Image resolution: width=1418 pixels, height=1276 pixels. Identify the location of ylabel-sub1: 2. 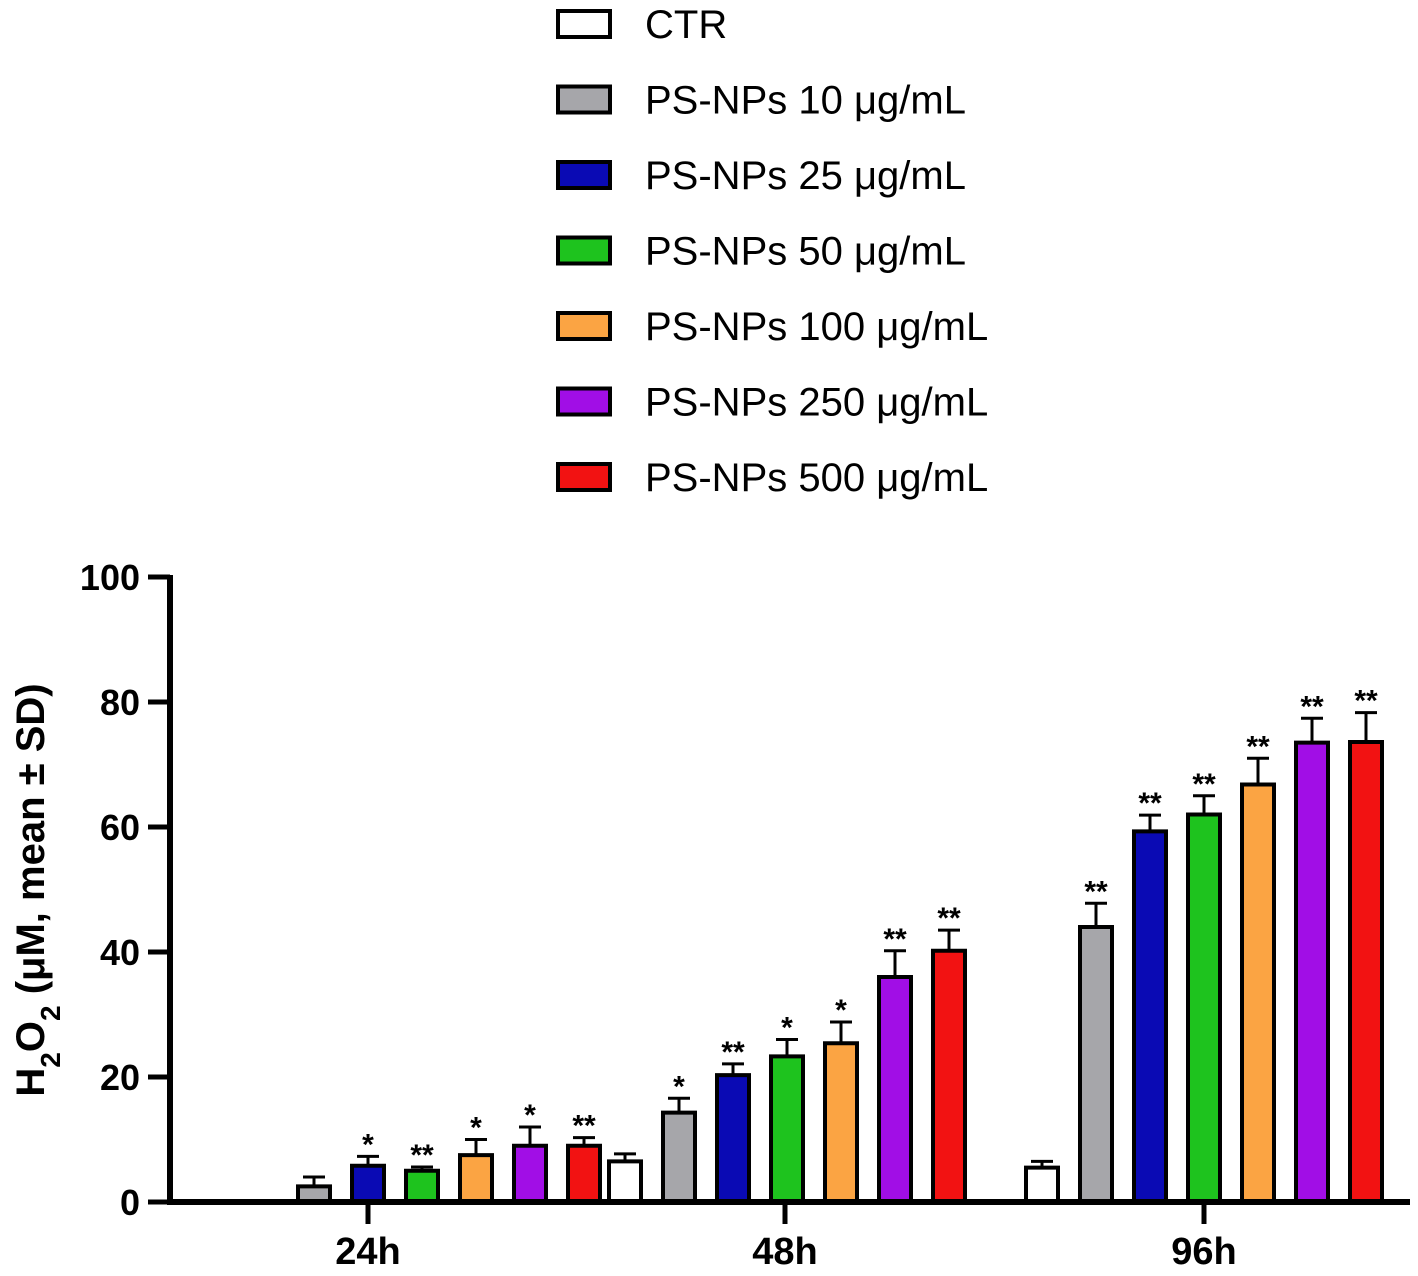
(50, 1060).